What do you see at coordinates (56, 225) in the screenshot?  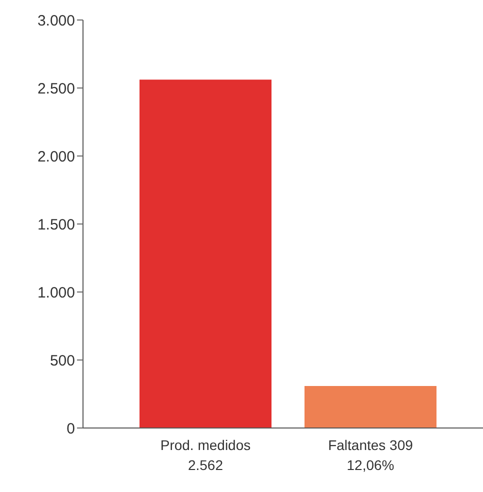 I see `y-tick-label: 1.500` at bounding box center [56, 225].